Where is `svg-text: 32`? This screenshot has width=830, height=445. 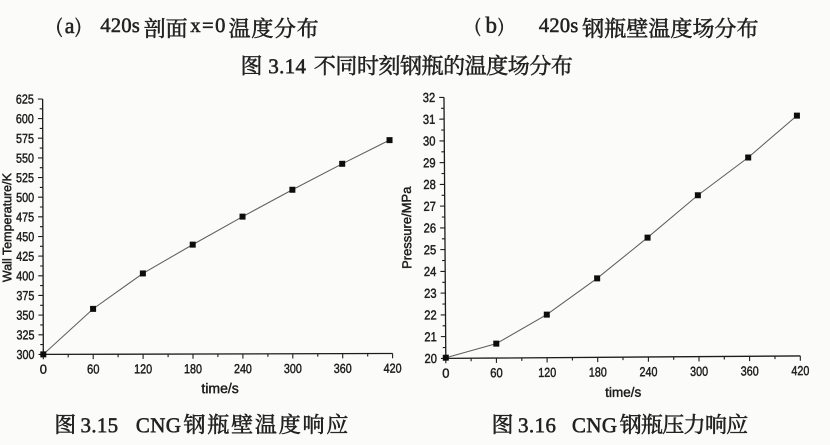 svg-text: 32 is located at coordinates (429, 97).